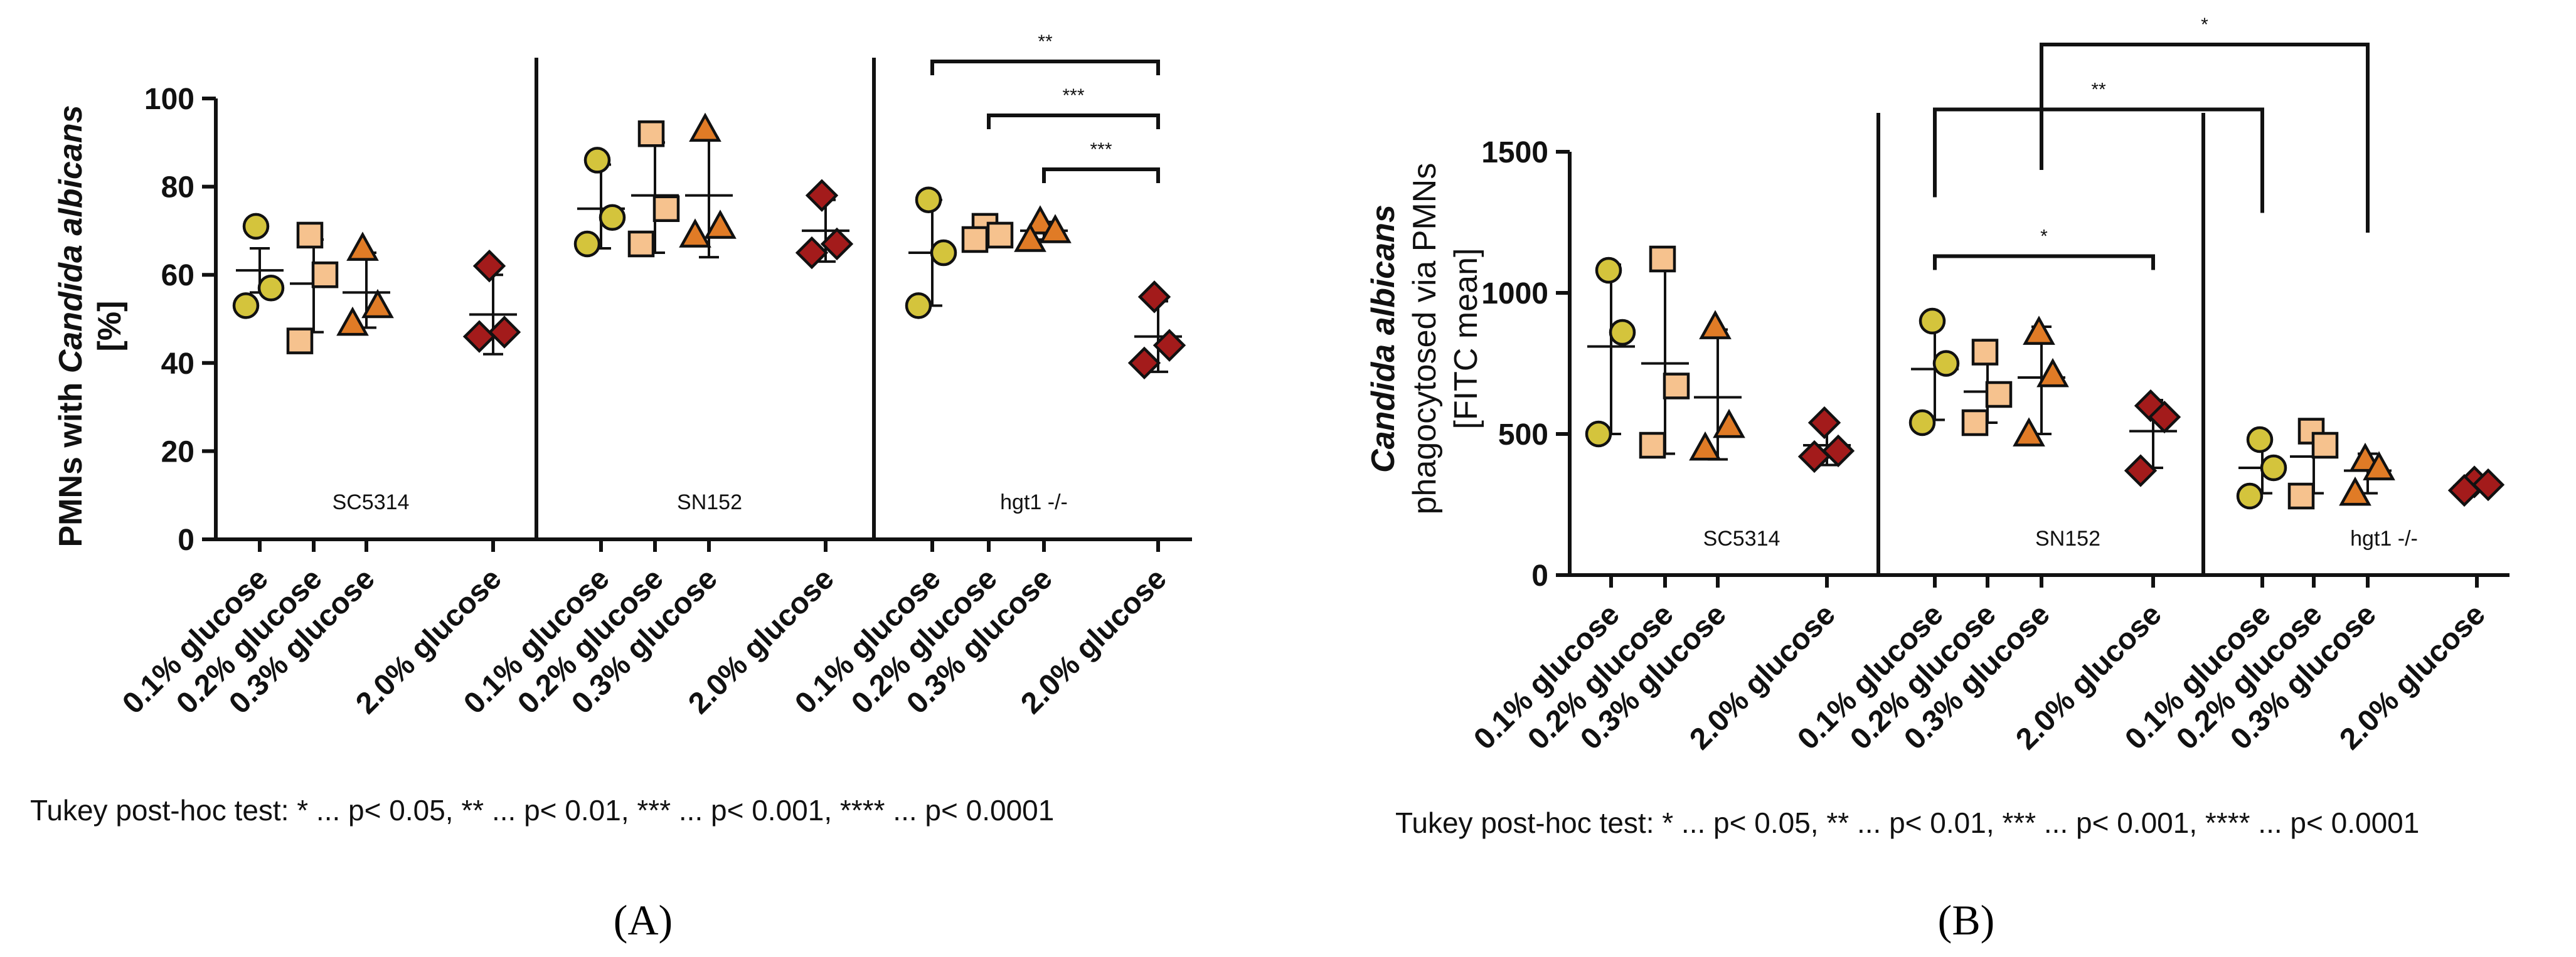 The image size is (2576, 957). I want to click on undefined-y-axis-title-part1: PMNs with, so click(71, 460).